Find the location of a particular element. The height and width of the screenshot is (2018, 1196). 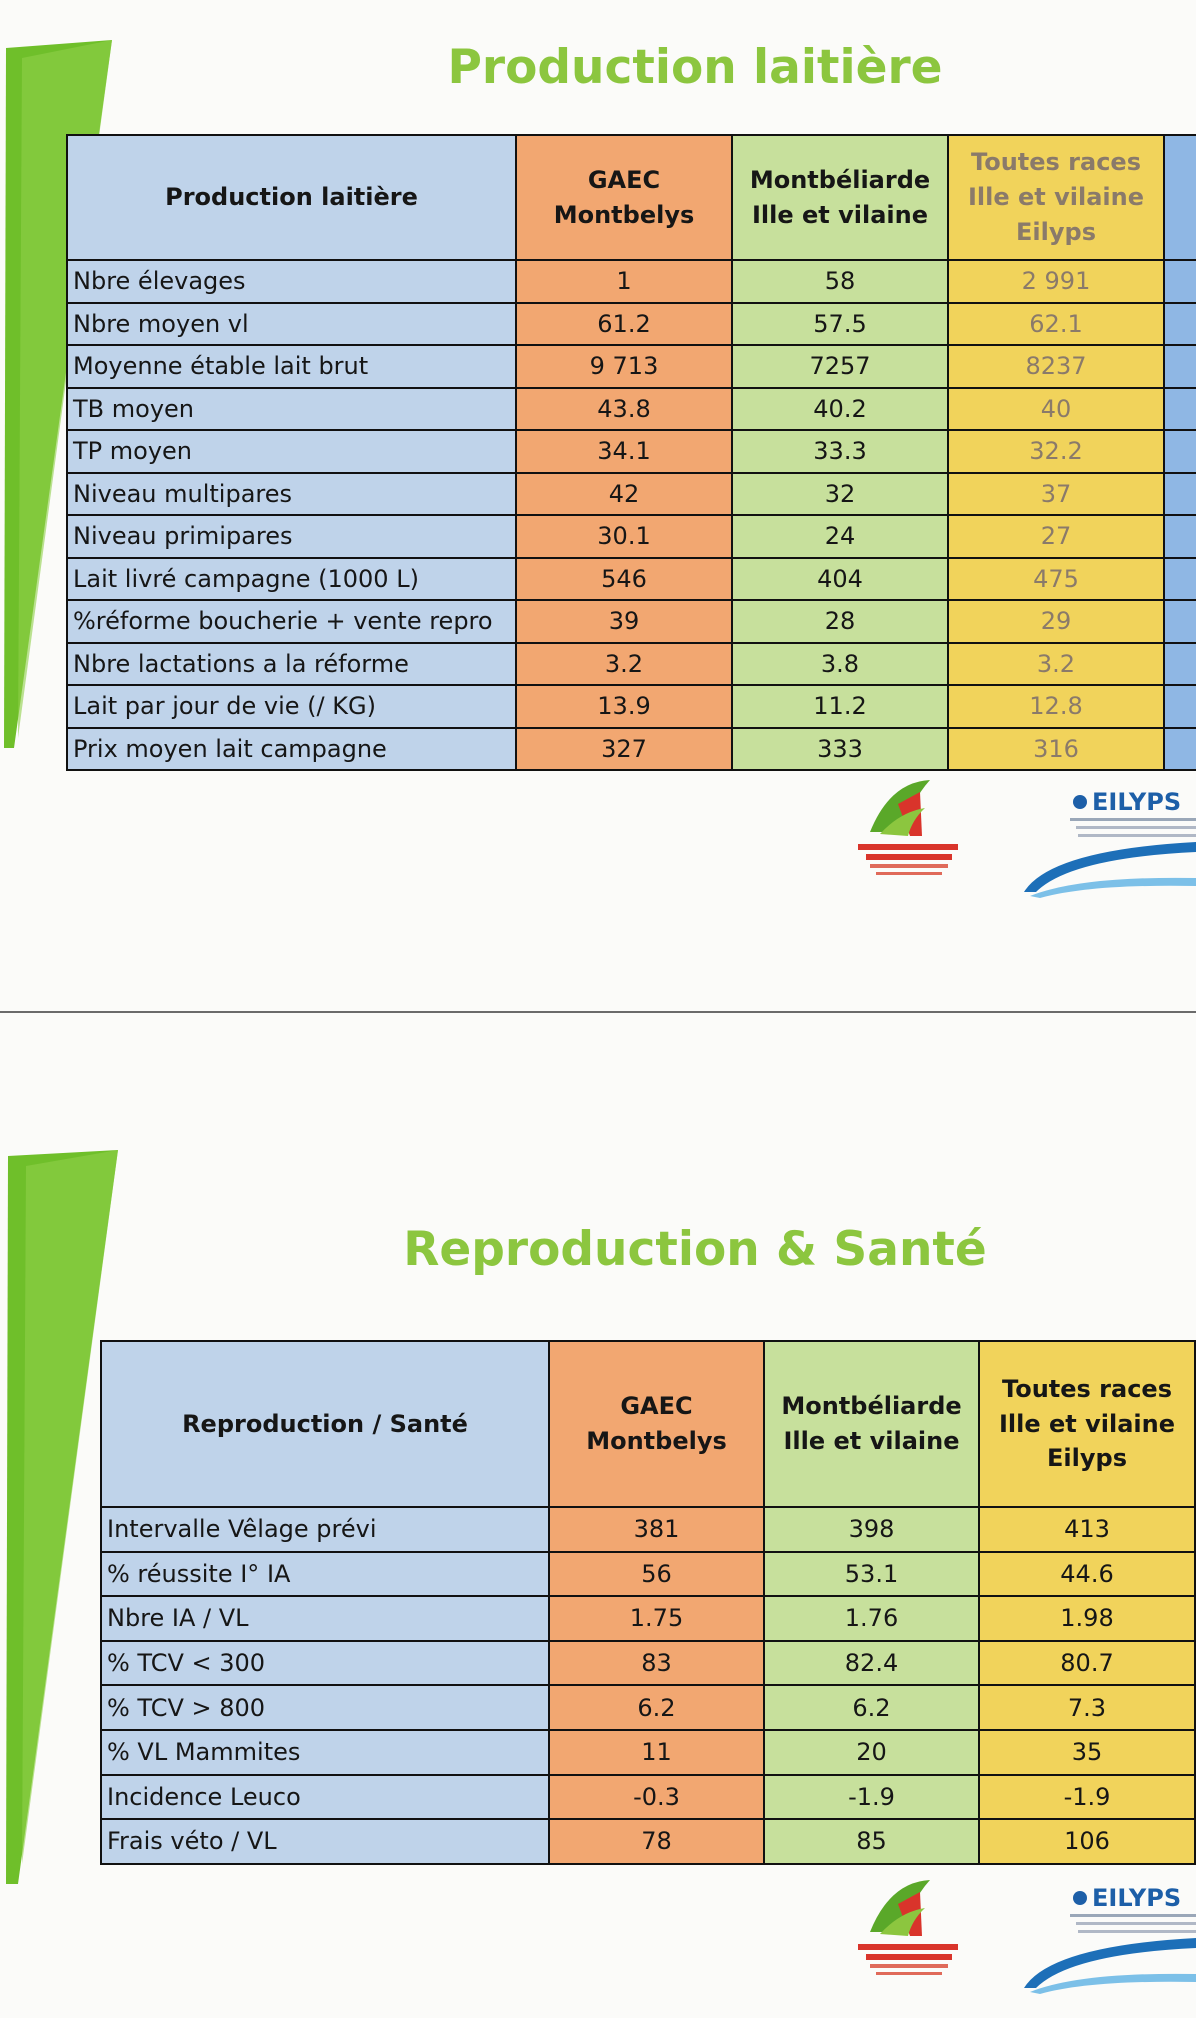

cell-value: 53.1 is located at coordinates (871, 1574).